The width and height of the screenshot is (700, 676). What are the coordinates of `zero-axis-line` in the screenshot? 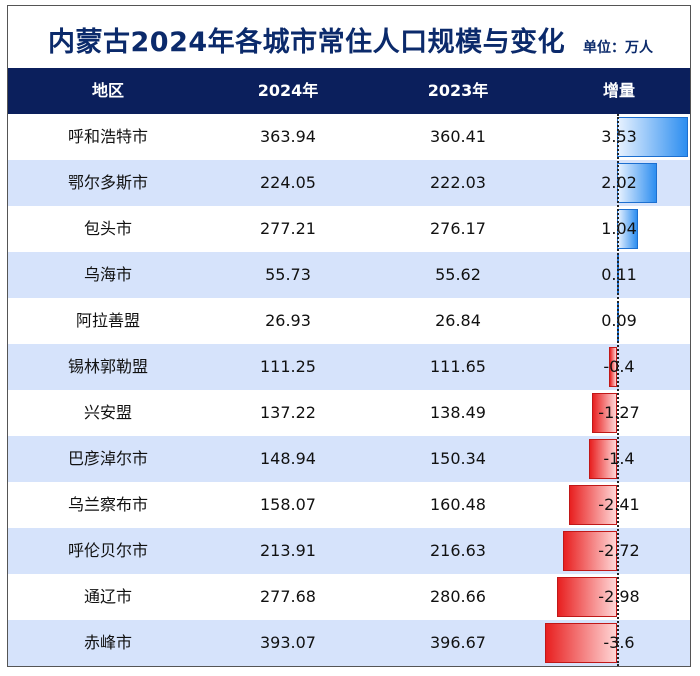 It's located at (618, 390).